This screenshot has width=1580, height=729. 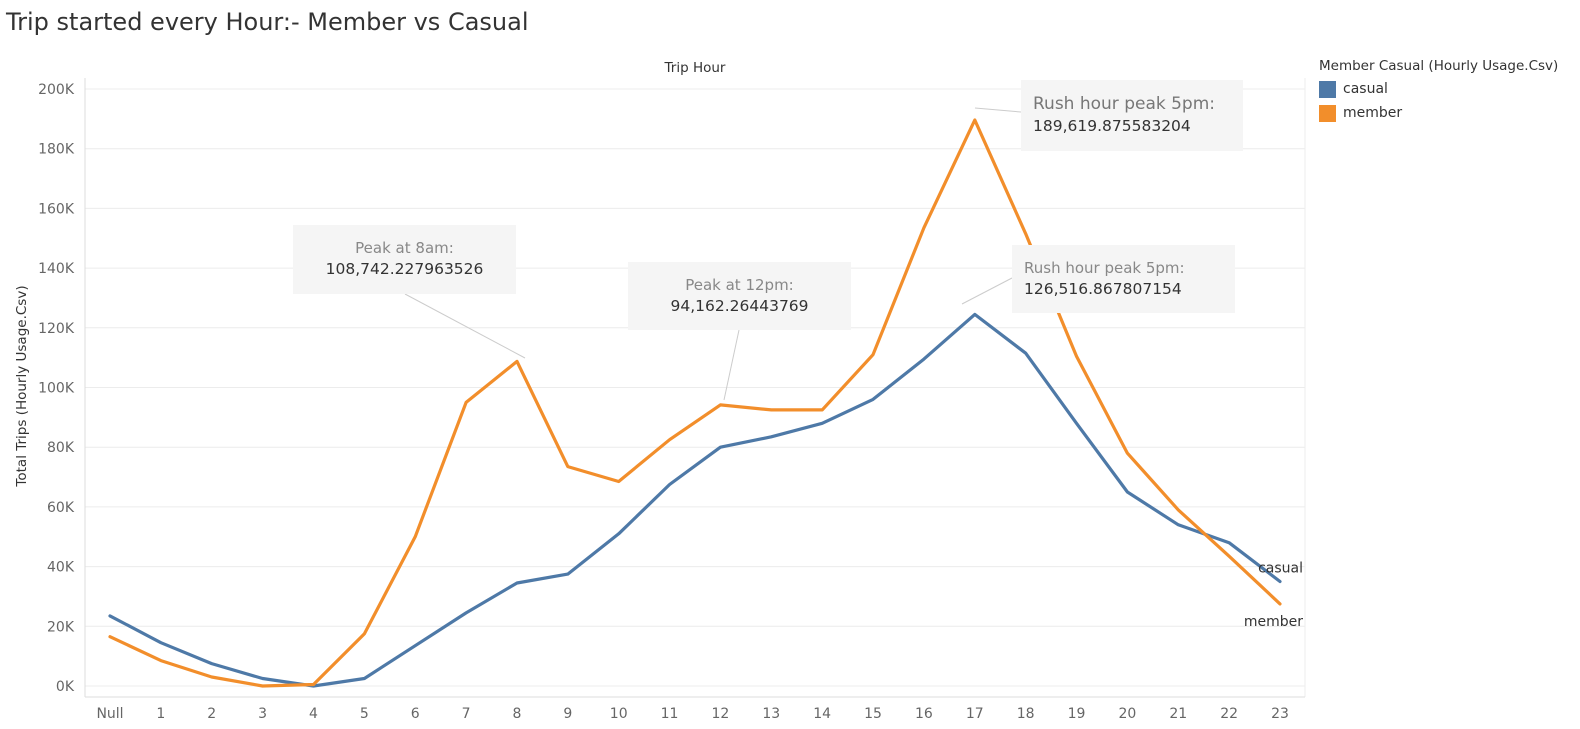 I want to click on x-tick-label: 13, so click(x=771, y=714).